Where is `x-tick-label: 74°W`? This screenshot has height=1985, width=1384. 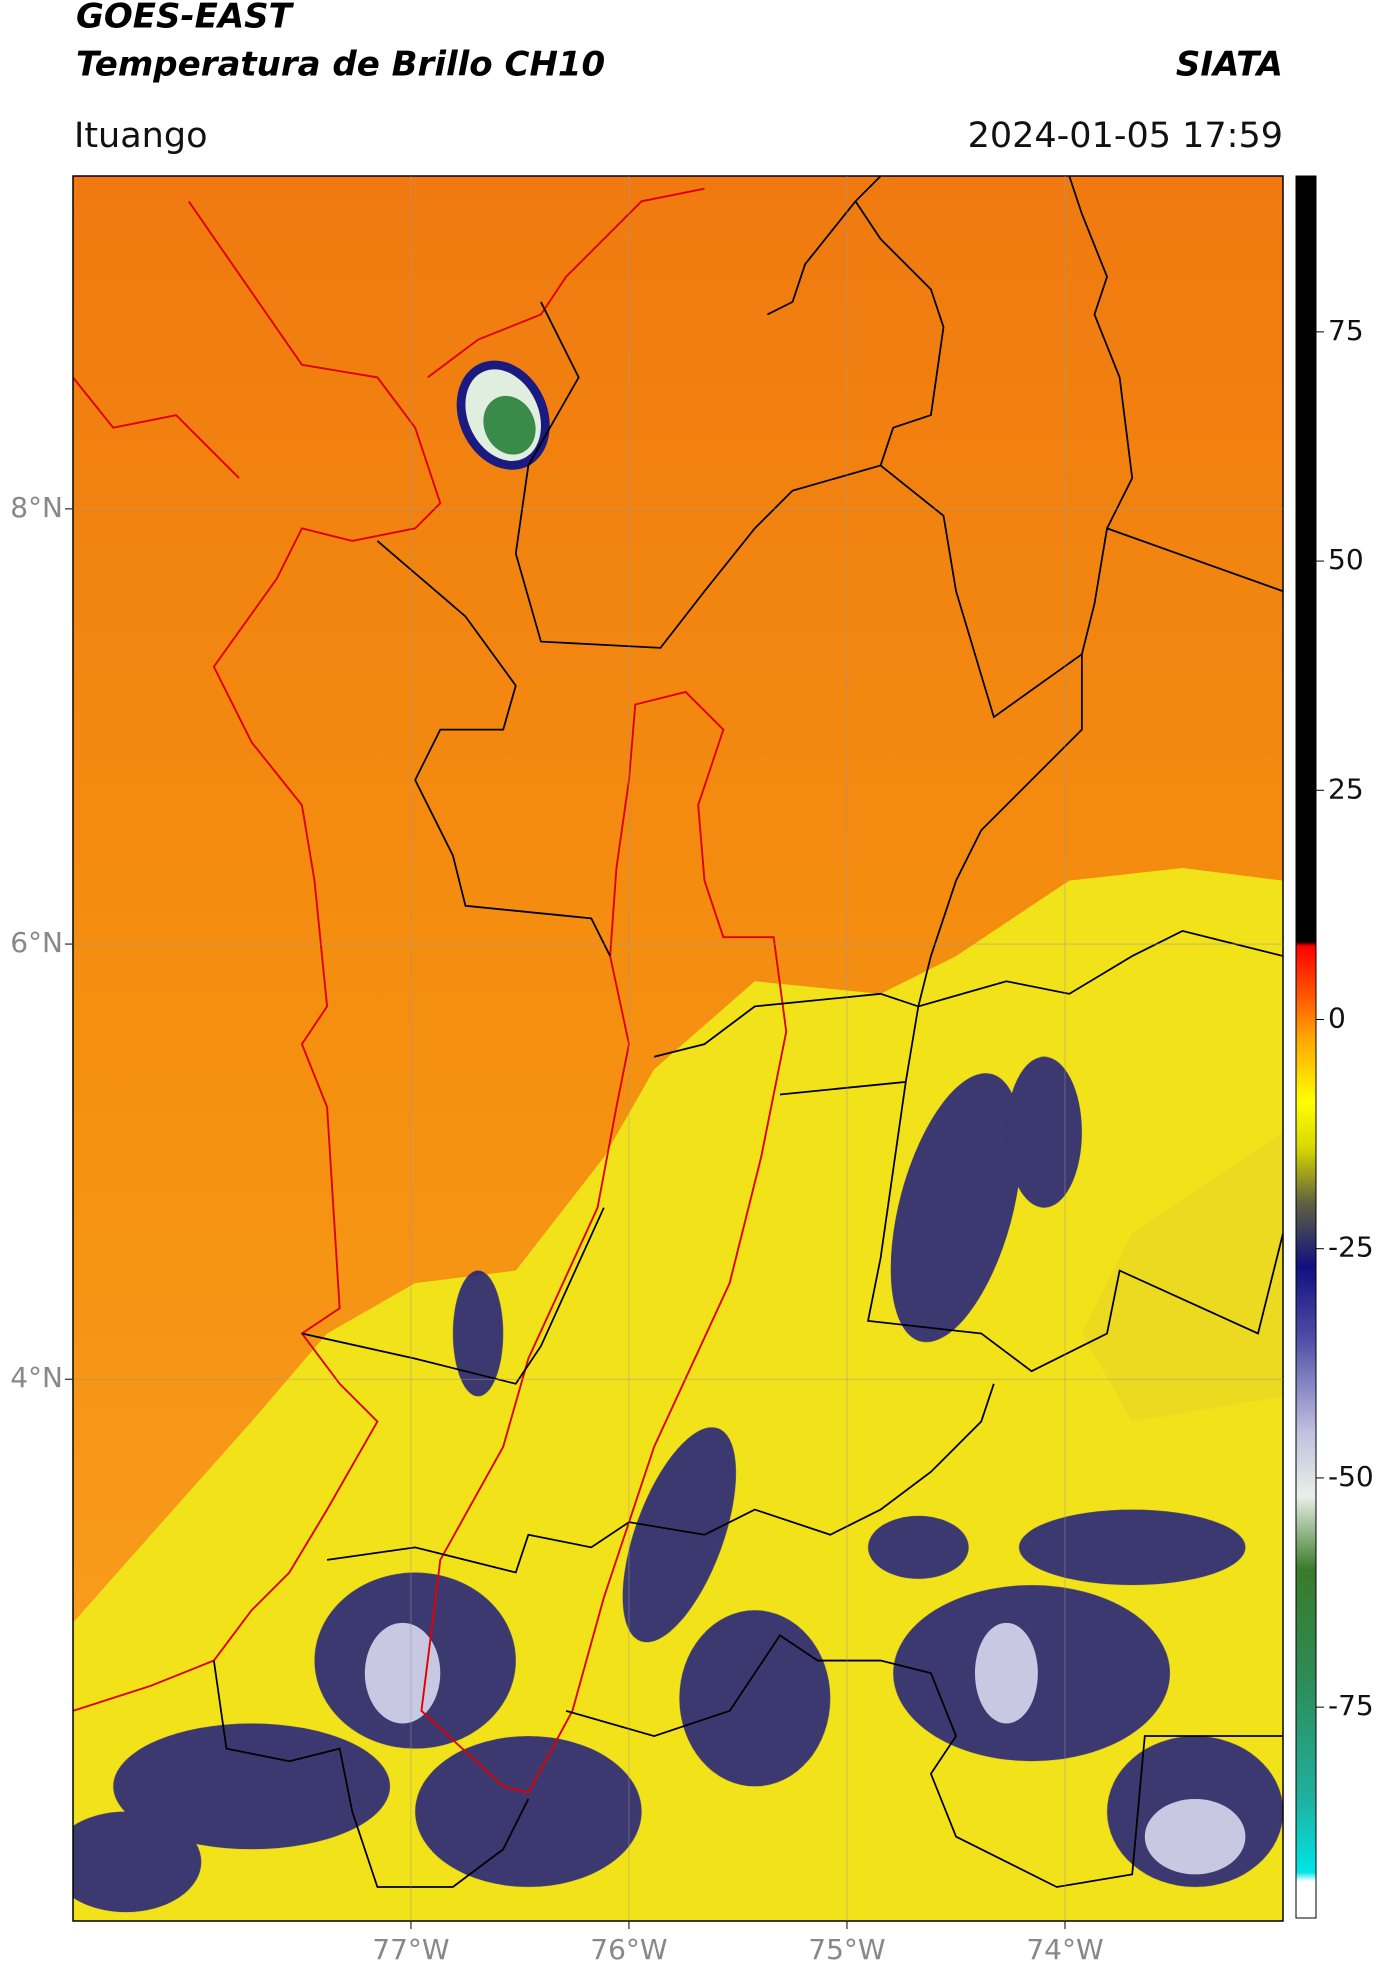
x-tick-label: 74°W is located at coordinates (1064, 1949).